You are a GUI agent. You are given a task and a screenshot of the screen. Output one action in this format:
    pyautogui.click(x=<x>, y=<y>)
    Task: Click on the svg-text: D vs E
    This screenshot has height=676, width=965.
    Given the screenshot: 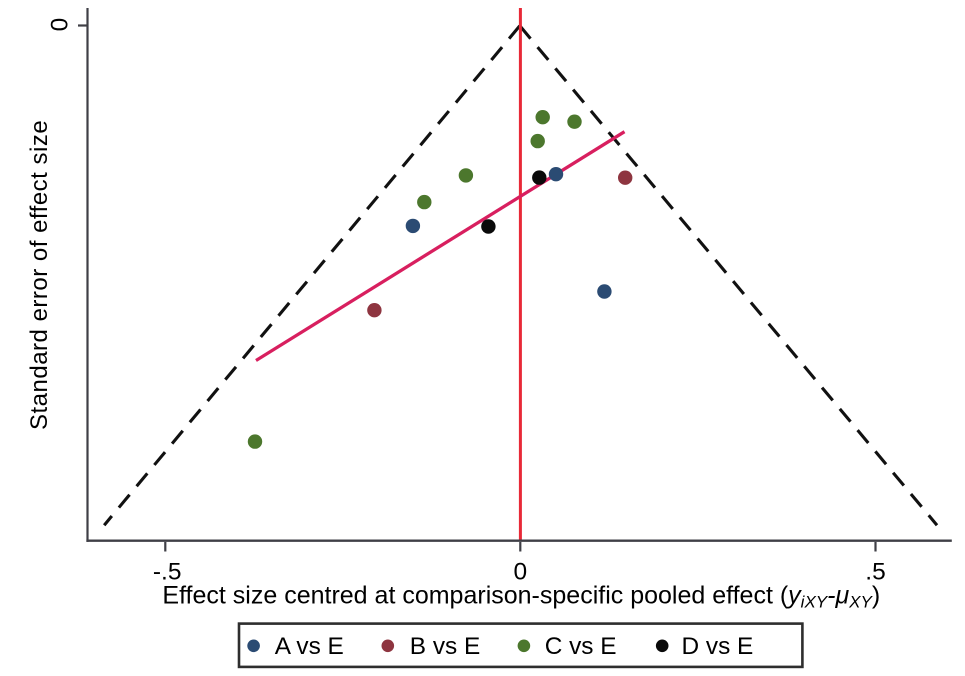 What is the action you would take?
    pyautogui.click(x=718, y=646)
    